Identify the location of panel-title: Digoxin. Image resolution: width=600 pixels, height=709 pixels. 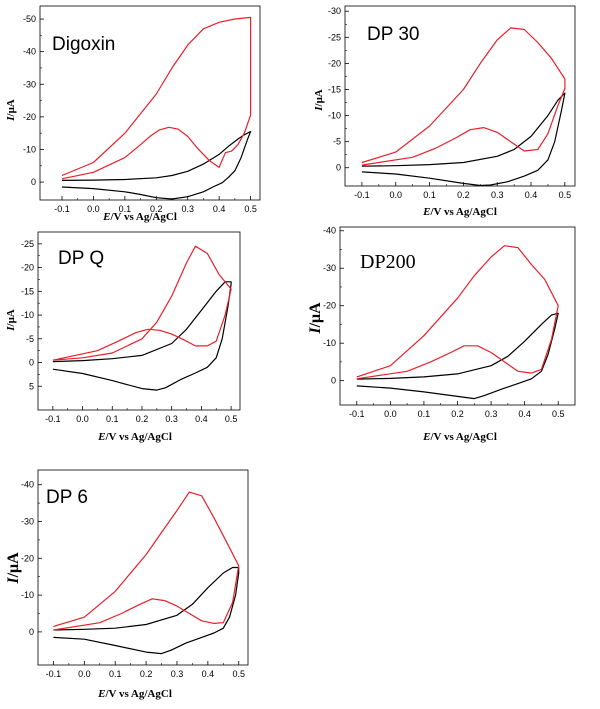
(83, 44).